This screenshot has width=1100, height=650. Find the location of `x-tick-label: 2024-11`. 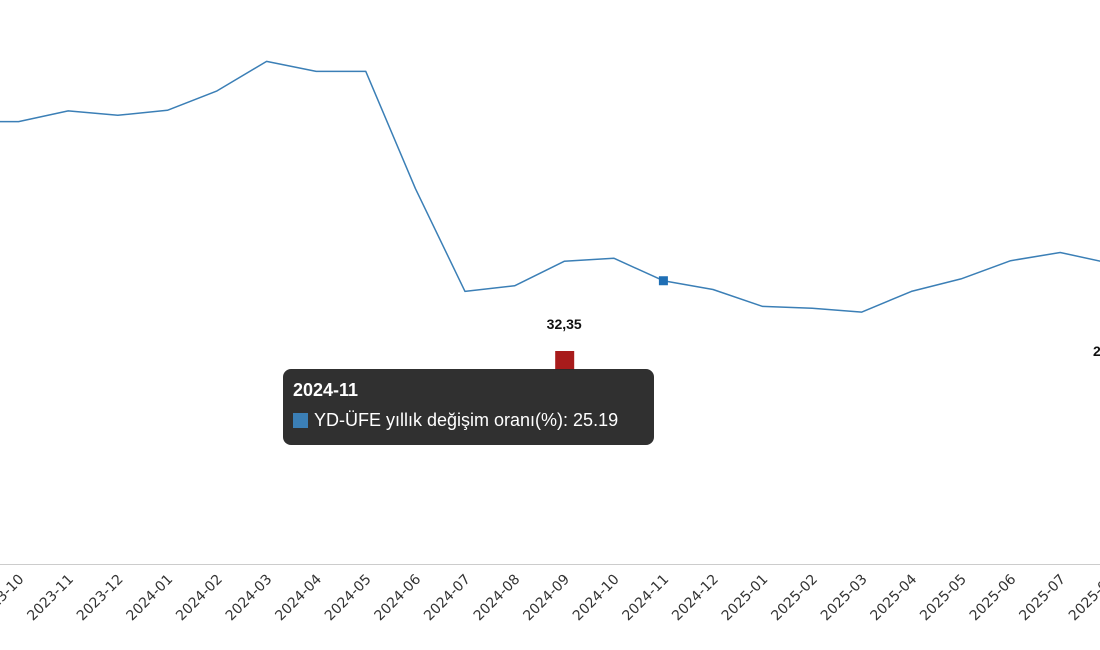

x-tick-label: 2024-11 is located at coordinates (646, 598).